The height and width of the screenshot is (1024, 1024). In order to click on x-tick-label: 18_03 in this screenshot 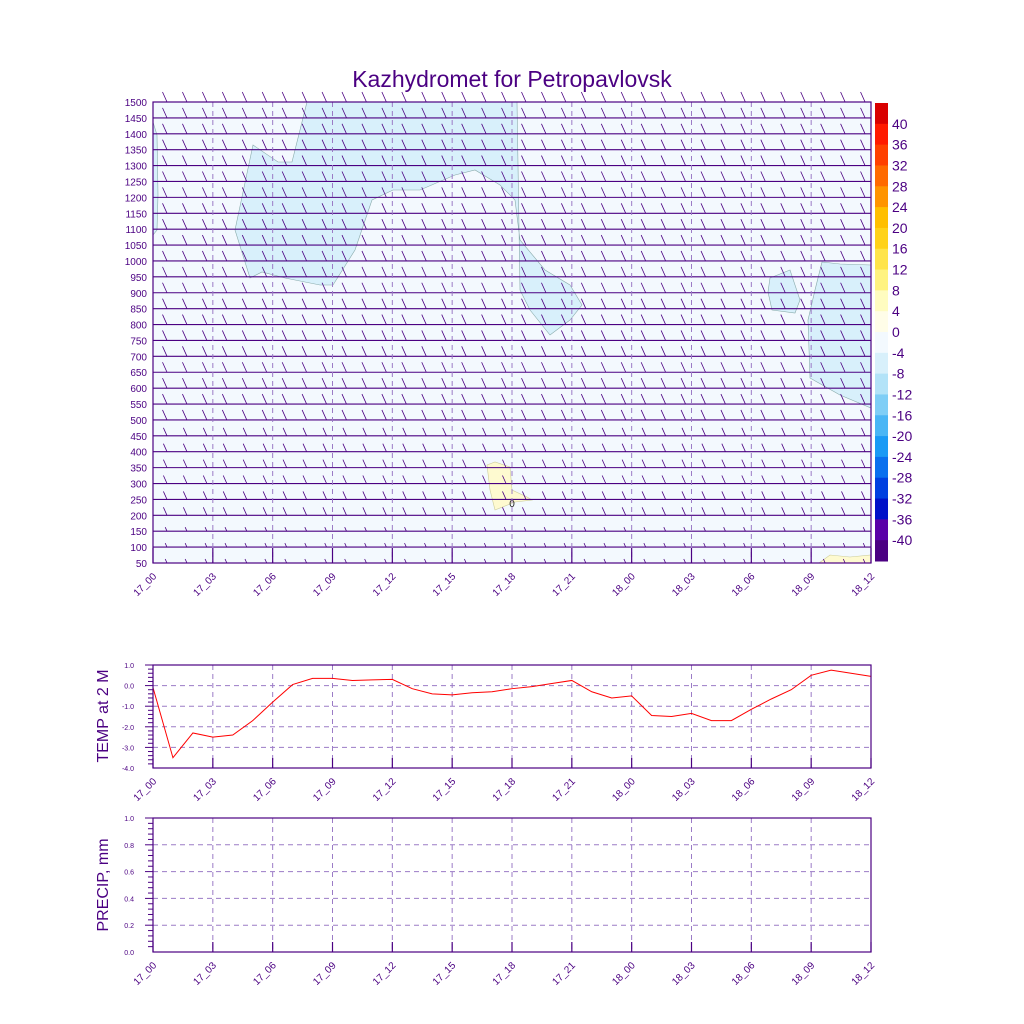, I will do `click(684, 974)`.